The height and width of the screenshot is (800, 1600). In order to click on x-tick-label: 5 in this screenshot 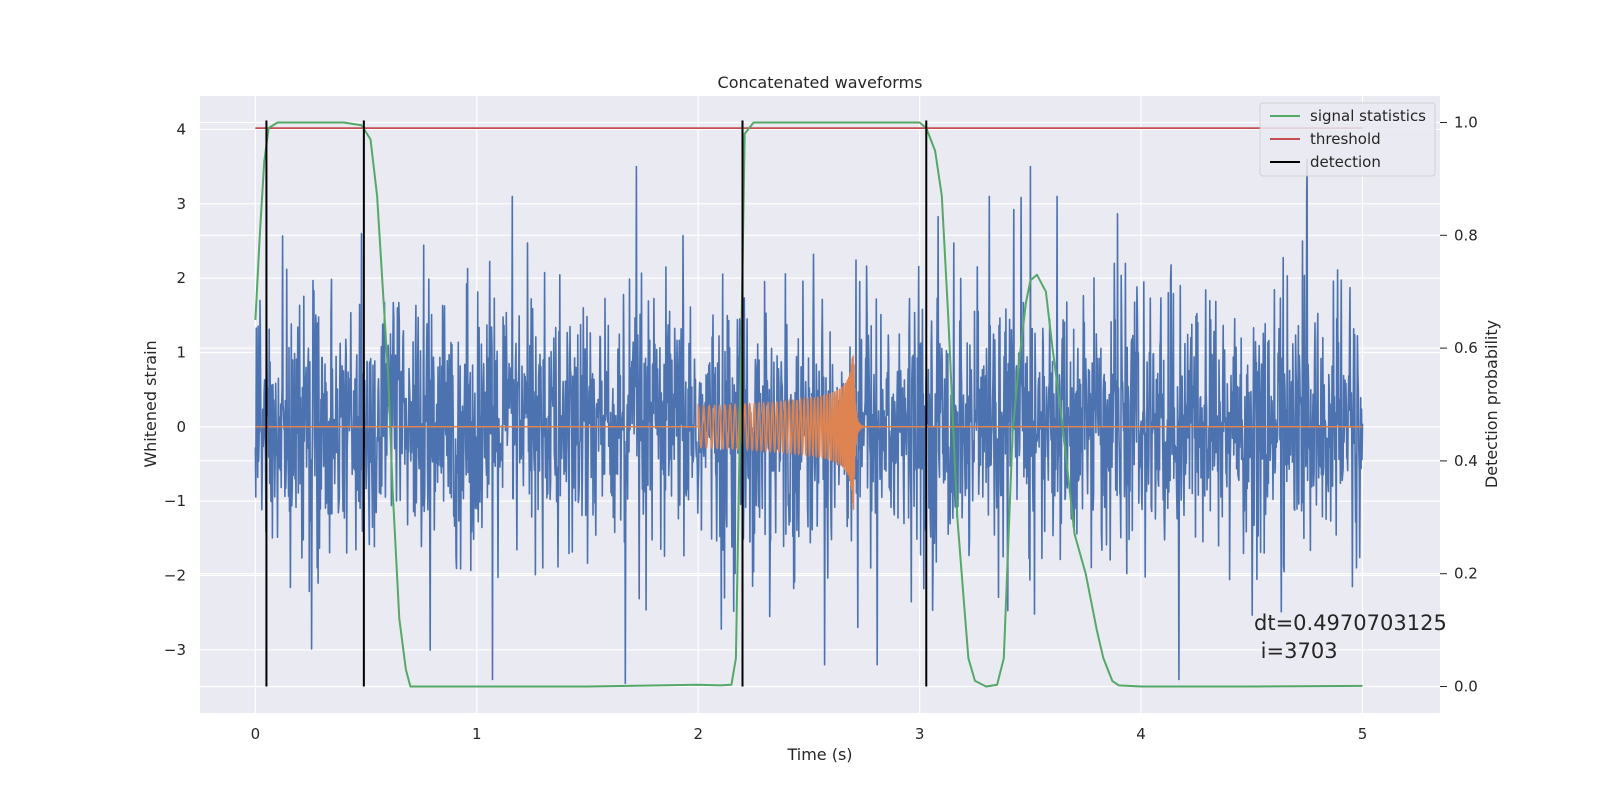, I will do `click(1363, 734)`.